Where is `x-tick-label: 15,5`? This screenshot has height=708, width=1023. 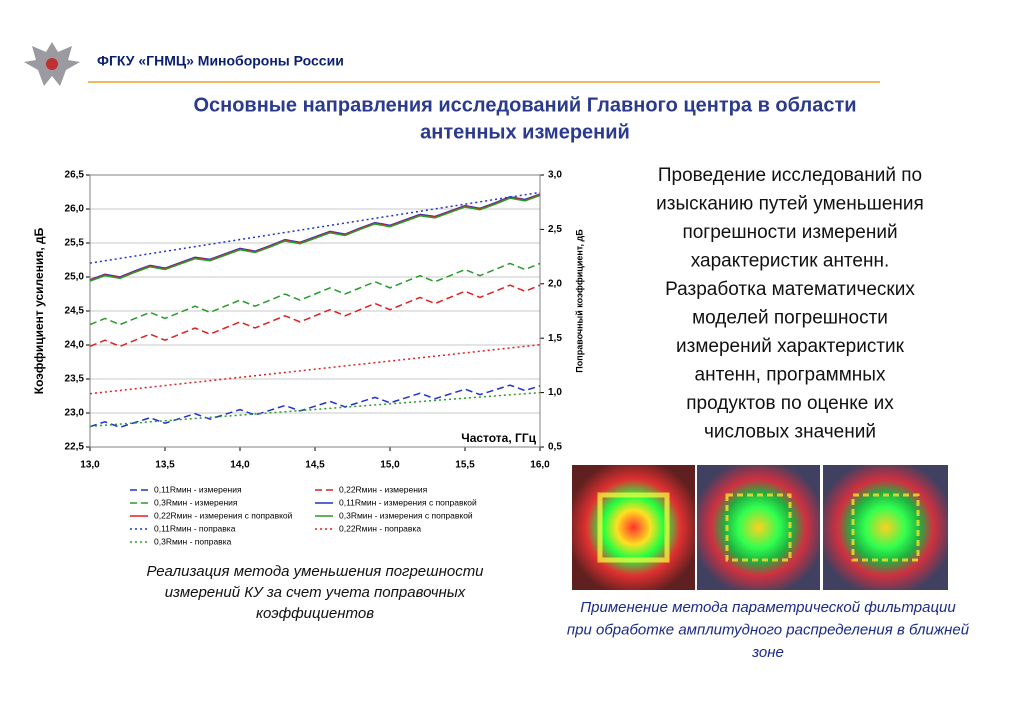 x-tick-label: 15,5 is located at coordinates (465, 465).